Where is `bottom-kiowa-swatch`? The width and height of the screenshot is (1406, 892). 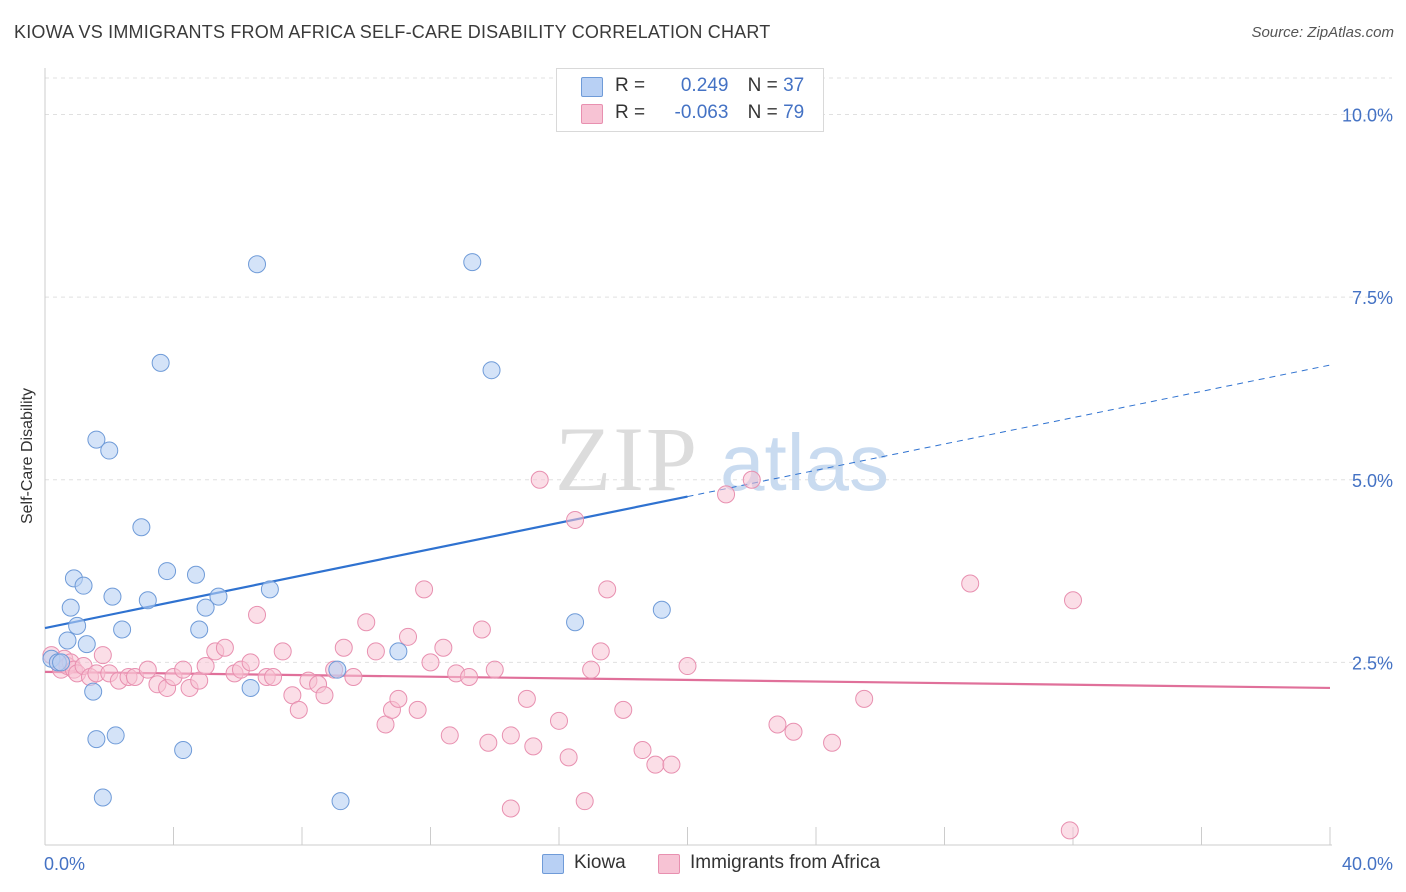
bottom-kiowa-swatch is located at coordinates (553, 864).